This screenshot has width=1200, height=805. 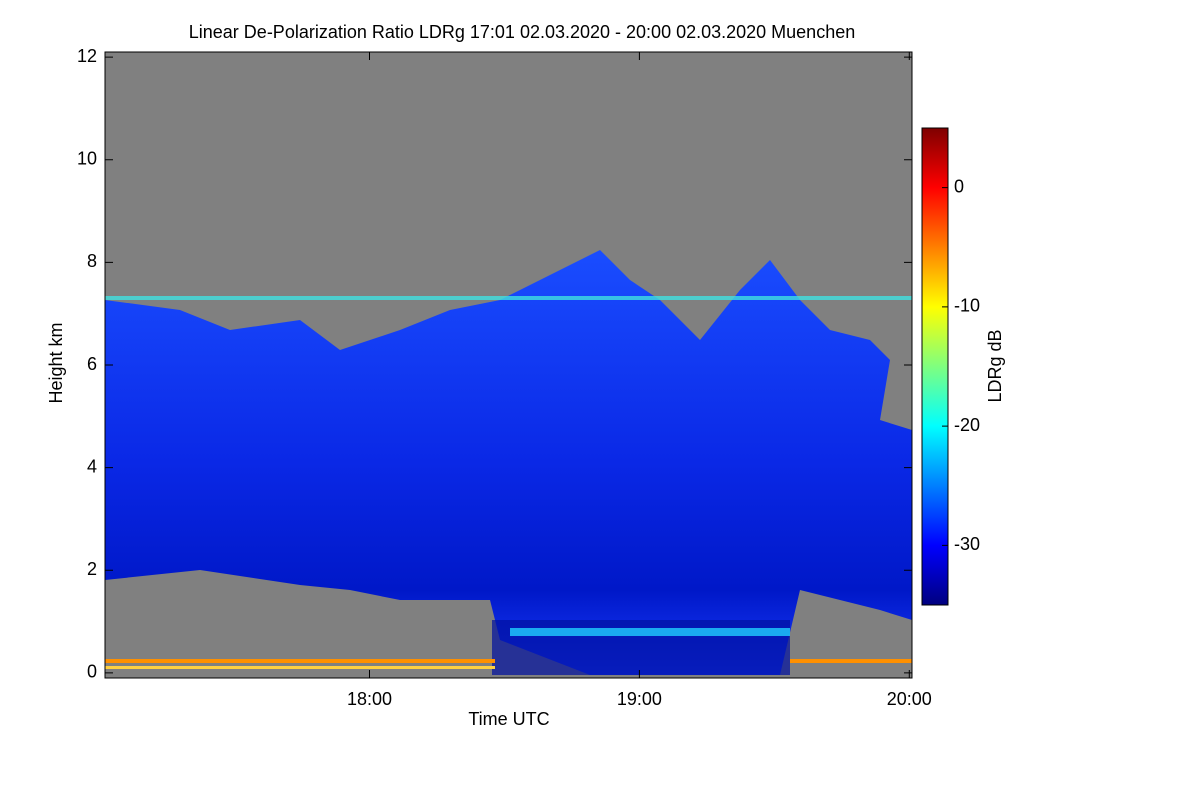 What do you see at coordinates (959, 186) in the screenshot?
I see `colorbar-tick-label: 0` at bounding box center [959, 186].